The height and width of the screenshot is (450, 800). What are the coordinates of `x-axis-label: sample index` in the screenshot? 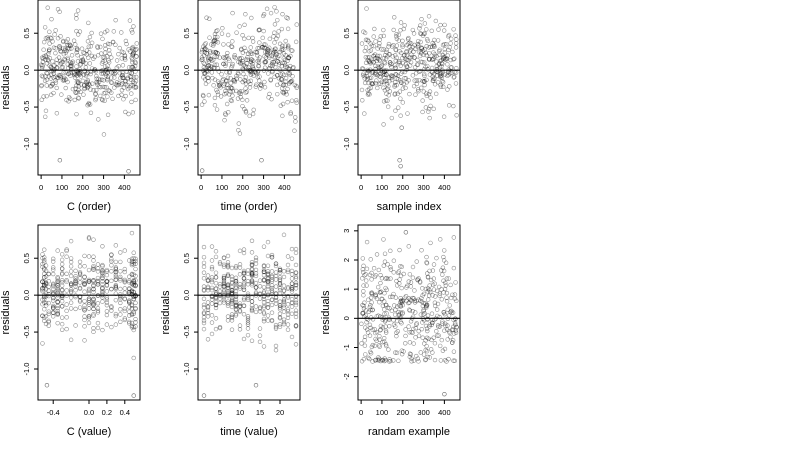 It's located at (409, 207).